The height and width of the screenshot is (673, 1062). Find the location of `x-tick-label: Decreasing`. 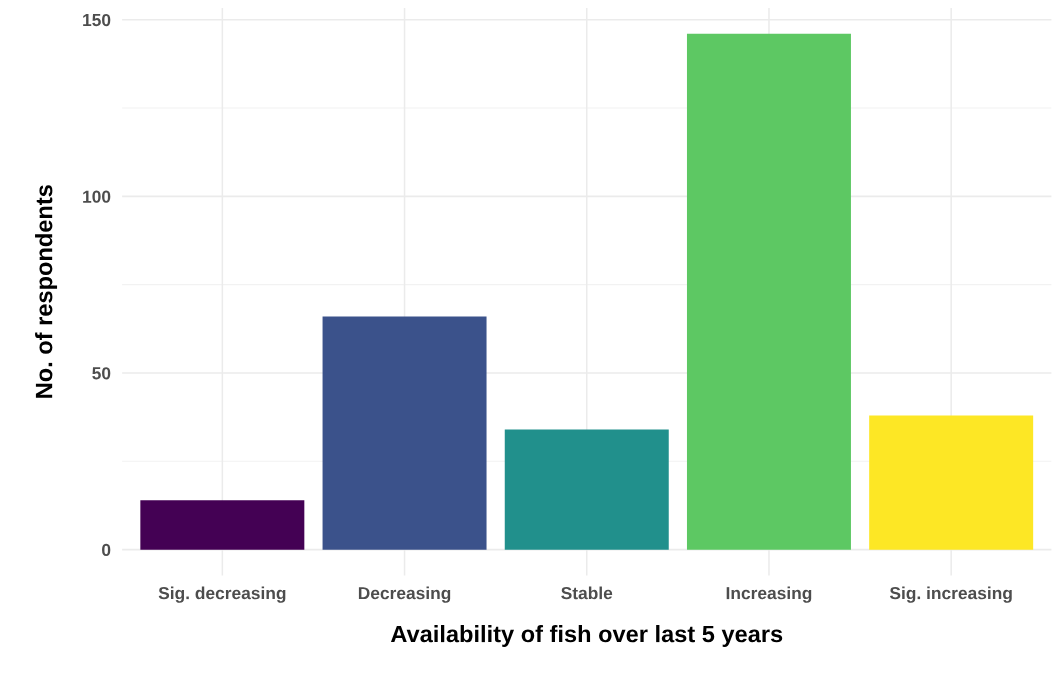

x-tick-label: Decreasing is located at coordinates (404, 594).